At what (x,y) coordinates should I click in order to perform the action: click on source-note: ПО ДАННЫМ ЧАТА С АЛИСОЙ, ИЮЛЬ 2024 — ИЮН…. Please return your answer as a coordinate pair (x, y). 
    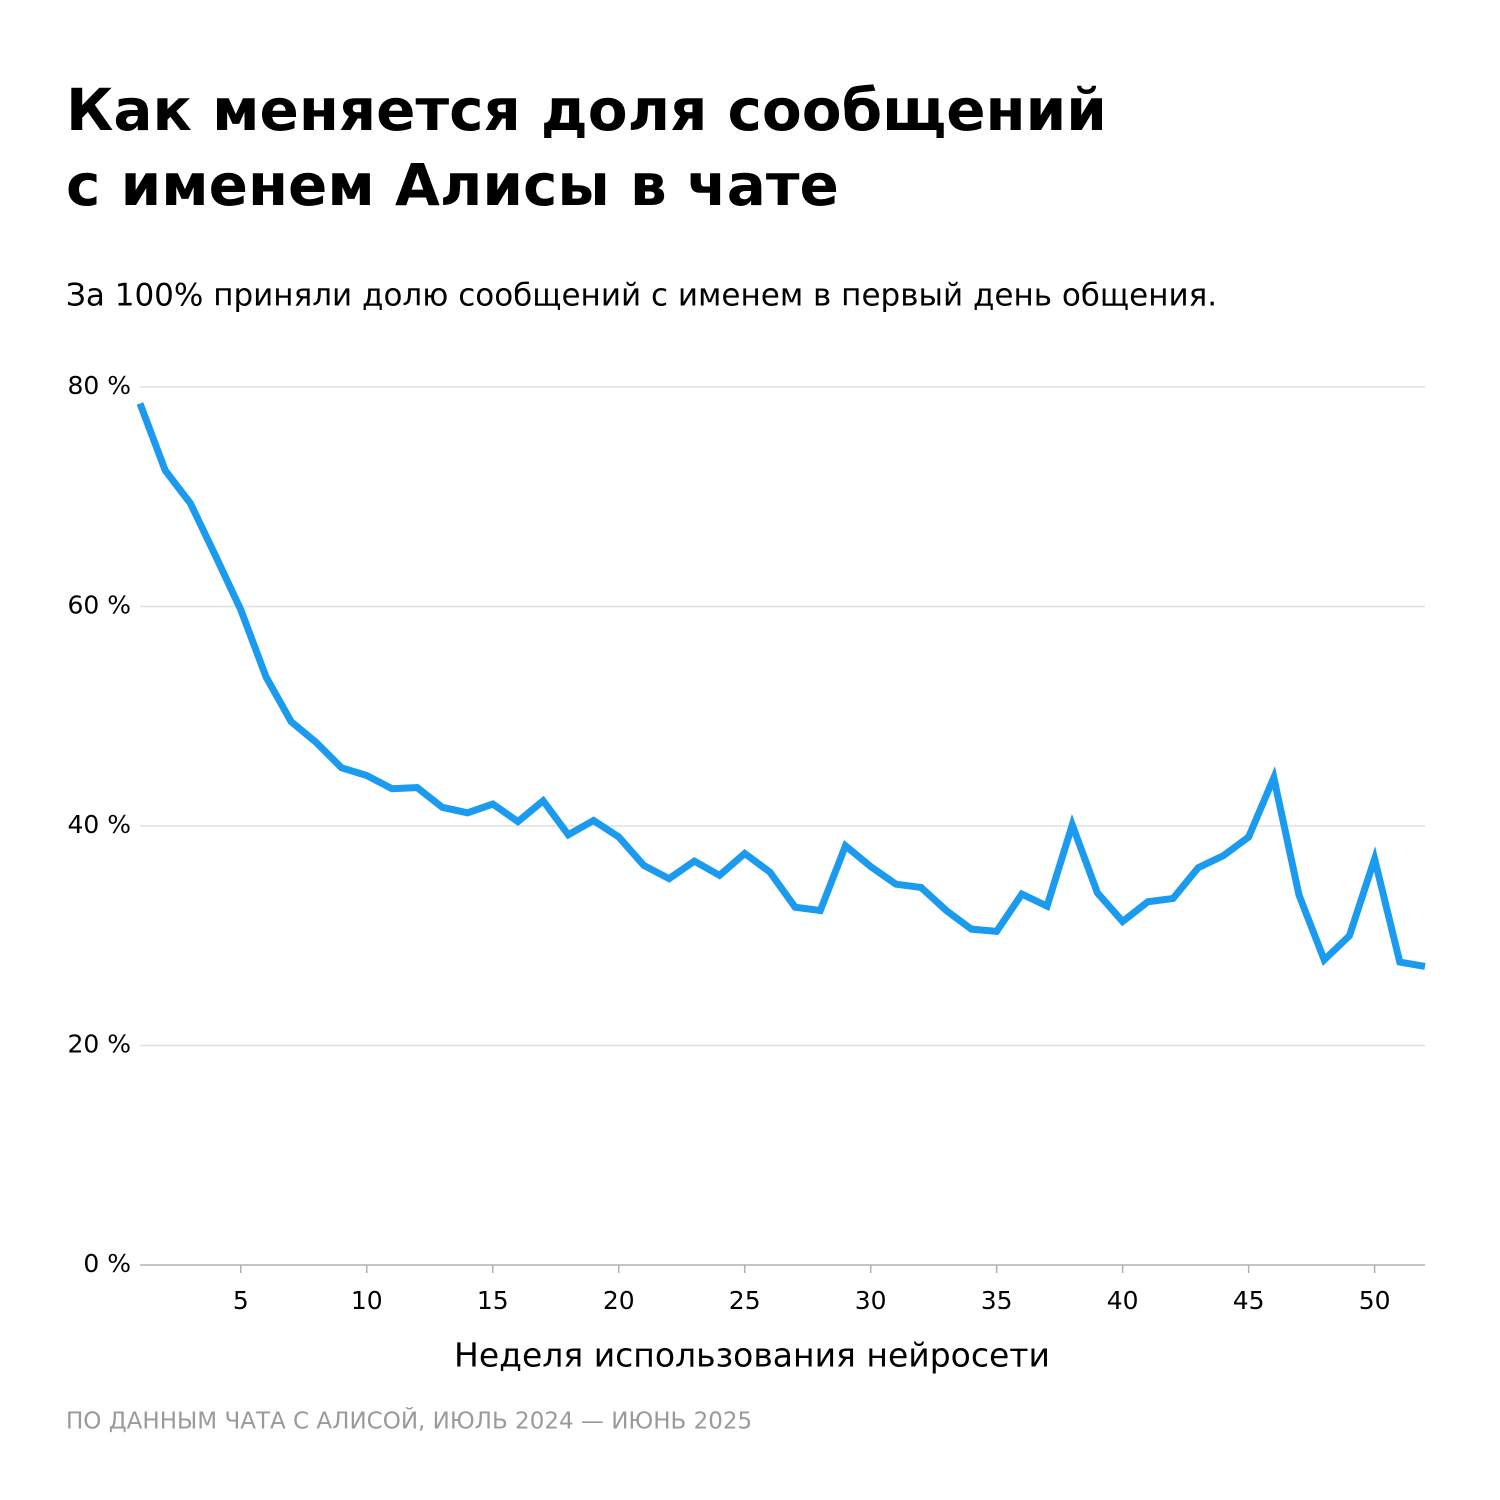
    Looking at the image, I should click on (409, 1421).